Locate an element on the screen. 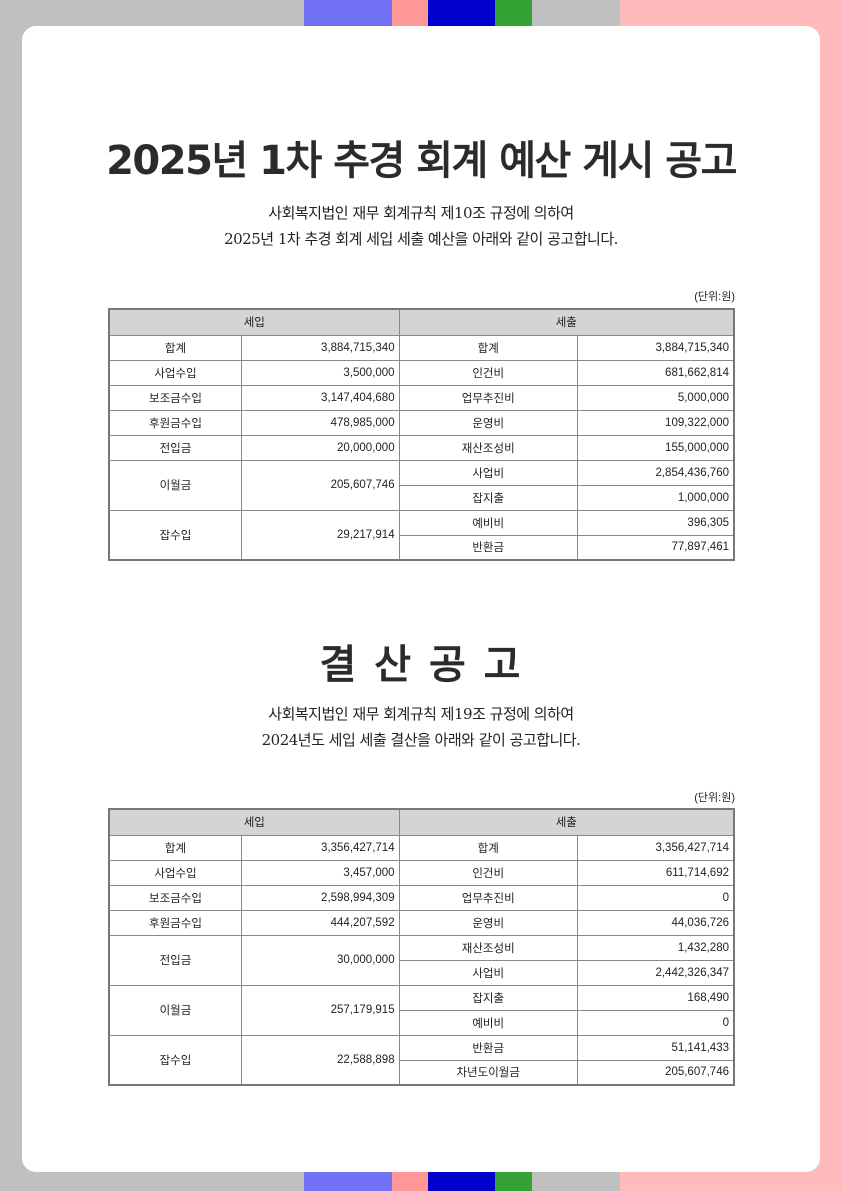 This screenshot has height=1191, width=842. table-row: 보조금수입 2,598,994,309 업무추진비 0 is located at coordinates (421, 897).